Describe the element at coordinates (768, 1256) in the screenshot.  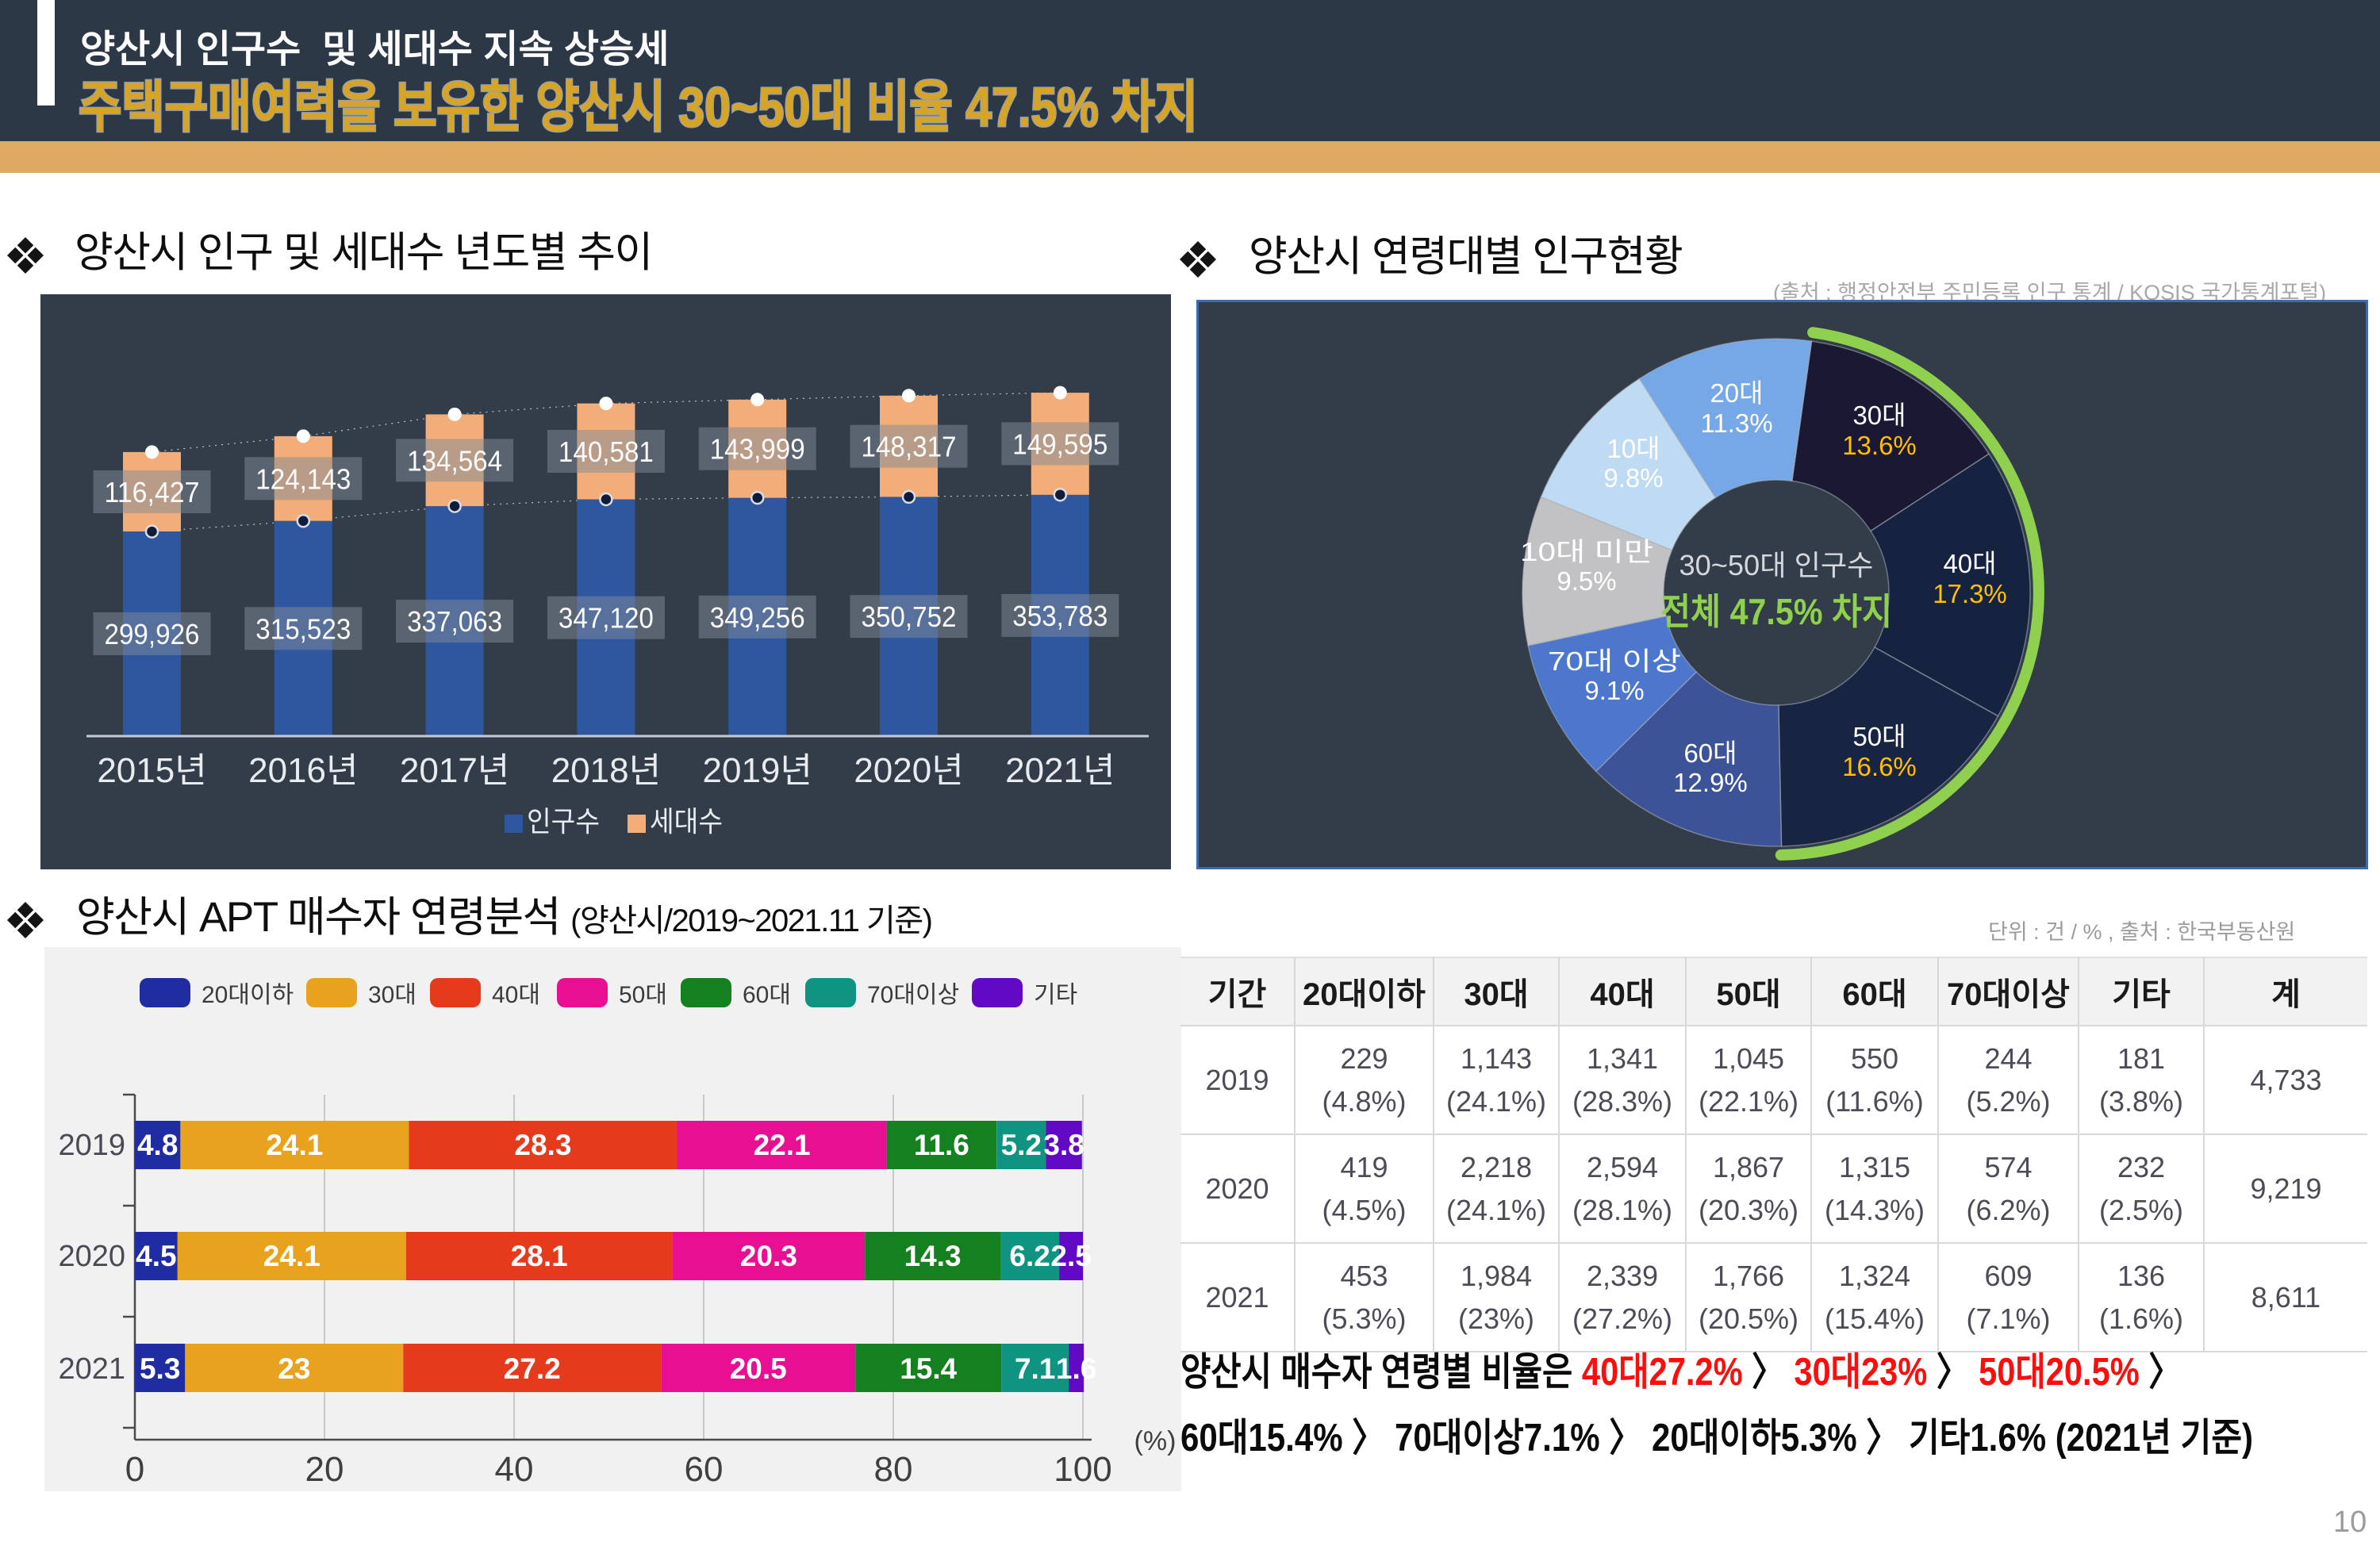
I see `svg-text: 20.3` at that location.